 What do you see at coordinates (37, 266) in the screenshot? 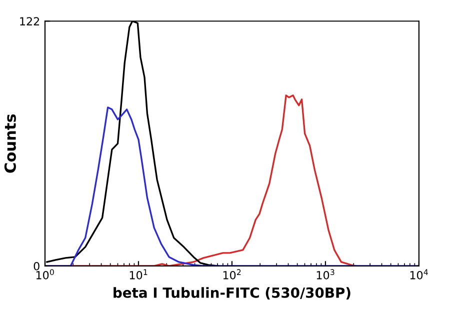
I see `y-tick-label: 0` at bounding box center [37, 266].